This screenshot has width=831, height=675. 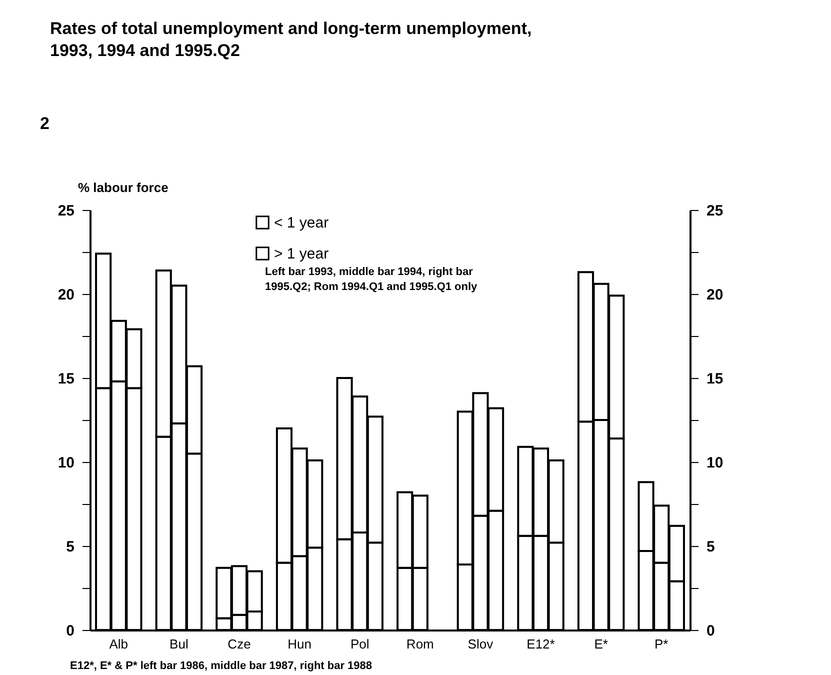 What do you see at coordinates (710, 631) in the screenshot?
I see `y2-tick-label: 0` at bounding box center [710, 631].